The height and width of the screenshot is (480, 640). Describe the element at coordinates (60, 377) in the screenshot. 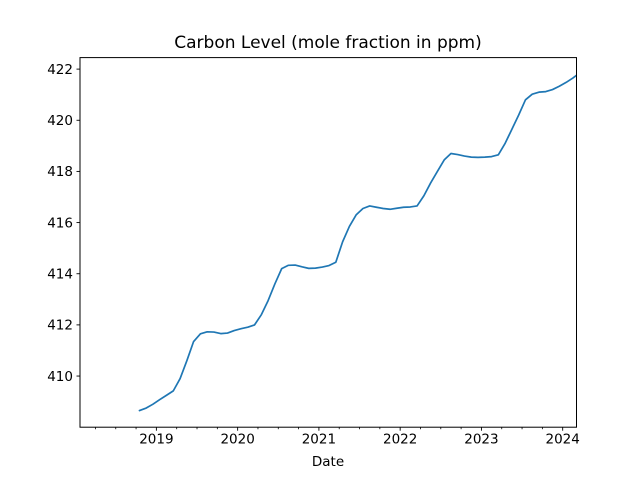

I see `y-tick-label: 410` at that location.